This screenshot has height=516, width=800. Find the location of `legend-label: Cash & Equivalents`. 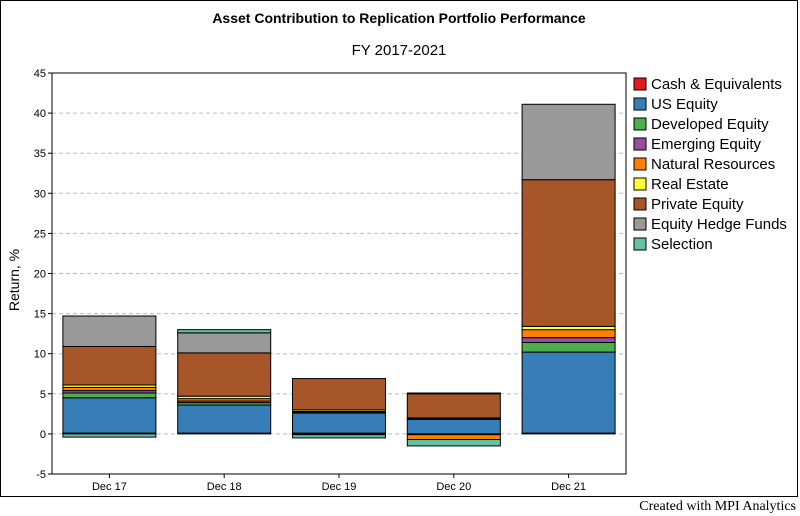

legend-label: Cash & Equivalents is located at coordinates (716, 84).